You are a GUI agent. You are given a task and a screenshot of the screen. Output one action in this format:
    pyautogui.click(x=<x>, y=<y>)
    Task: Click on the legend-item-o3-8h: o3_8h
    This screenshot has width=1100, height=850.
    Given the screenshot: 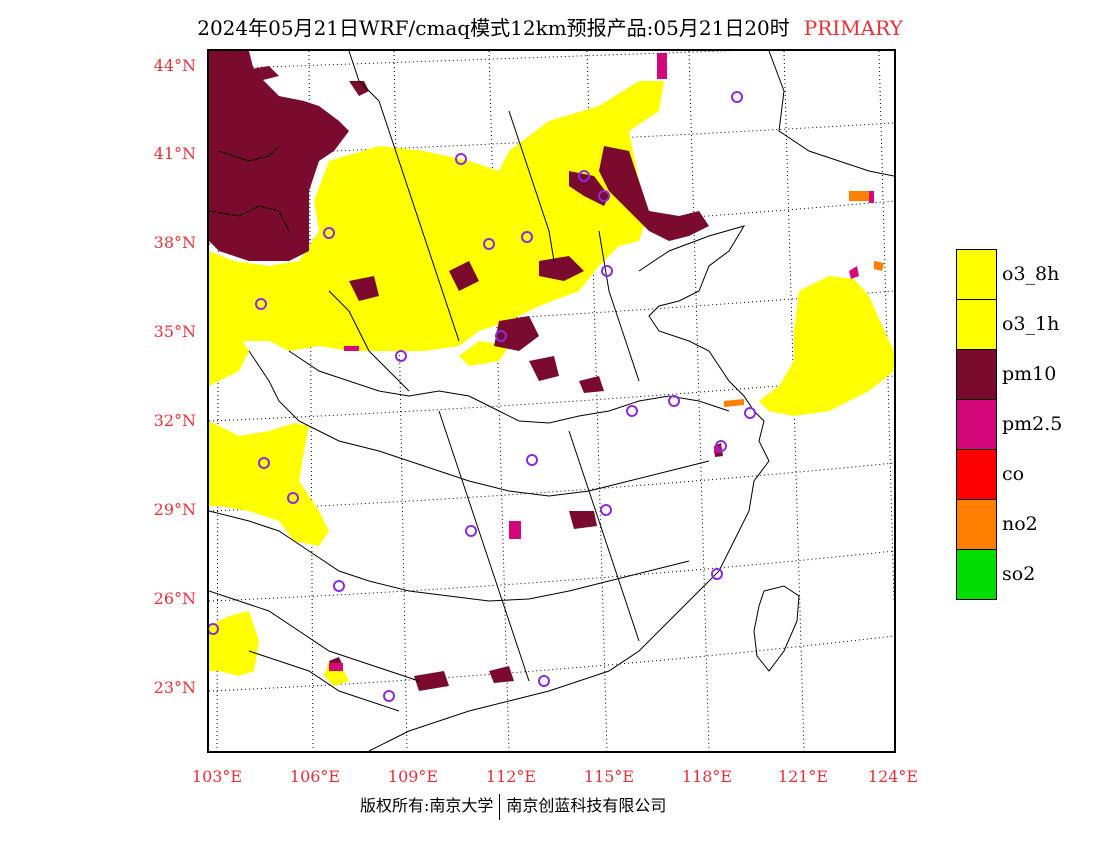 What is the action you would take?
    pyautogui.click(x=1026, y=274)
    